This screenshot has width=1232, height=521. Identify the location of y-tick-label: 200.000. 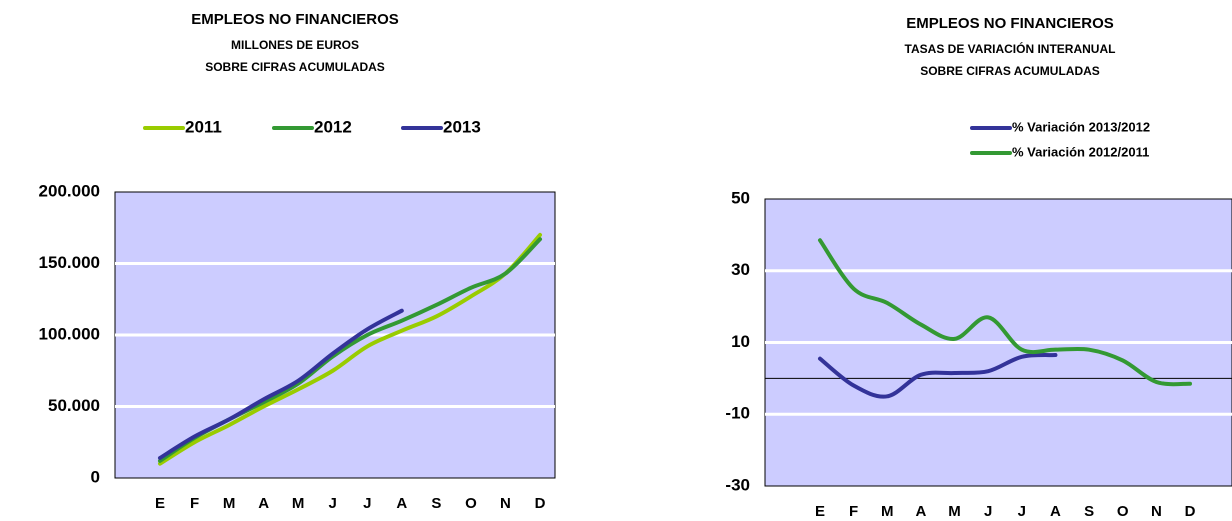
(69, 190).